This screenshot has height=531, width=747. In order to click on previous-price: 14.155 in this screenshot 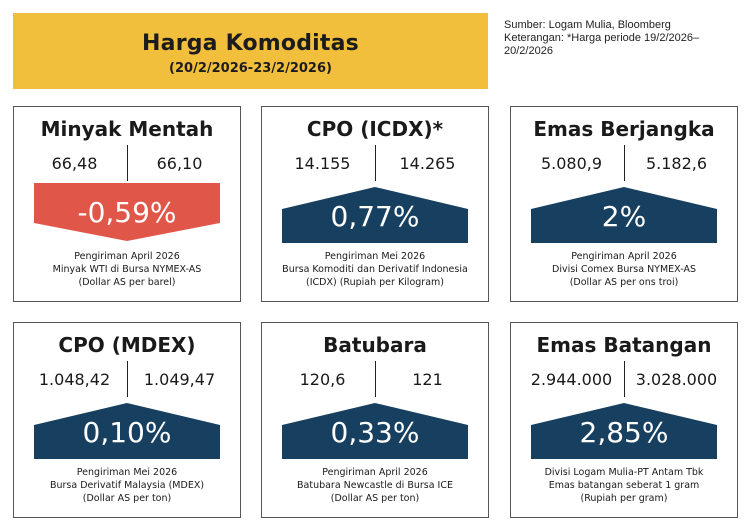, I will do `click(322, 163)`.